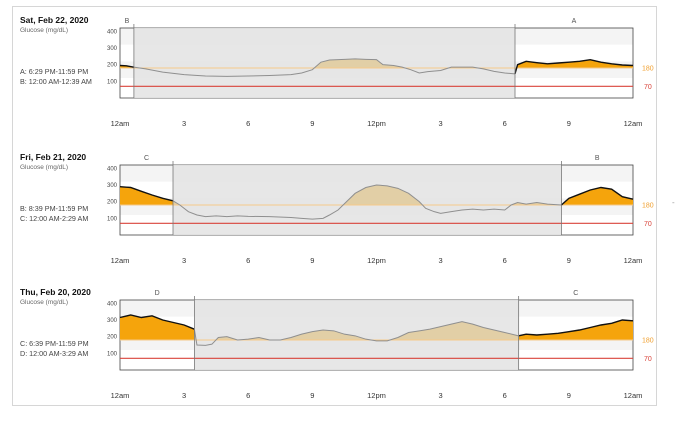  I want to click on segment-time-range: A: 6:29 PM-11:59 PM, so click(54, 71).